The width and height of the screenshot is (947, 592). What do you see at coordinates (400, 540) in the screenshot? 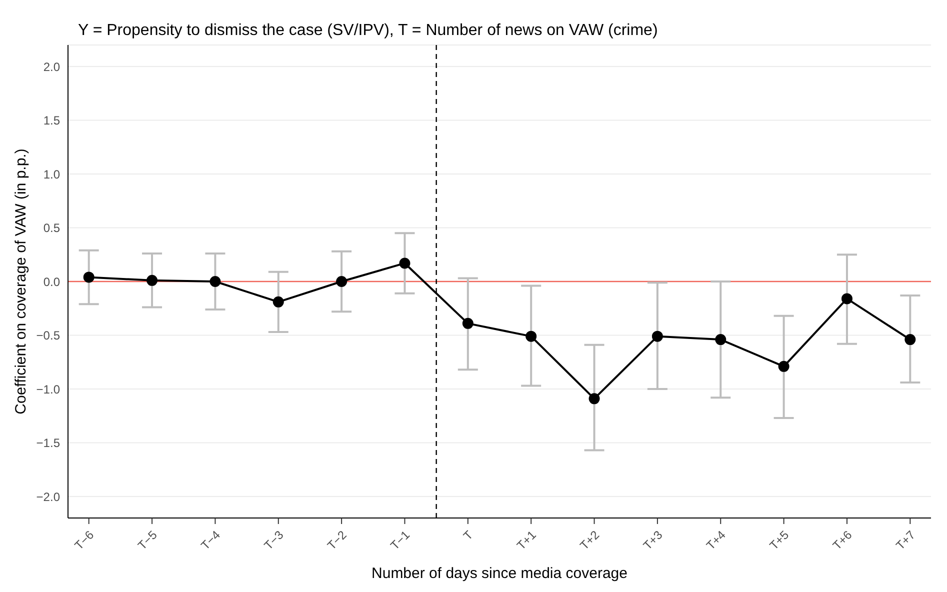
I see `x-tick-label: T−1` at bounding box center [400, 540].